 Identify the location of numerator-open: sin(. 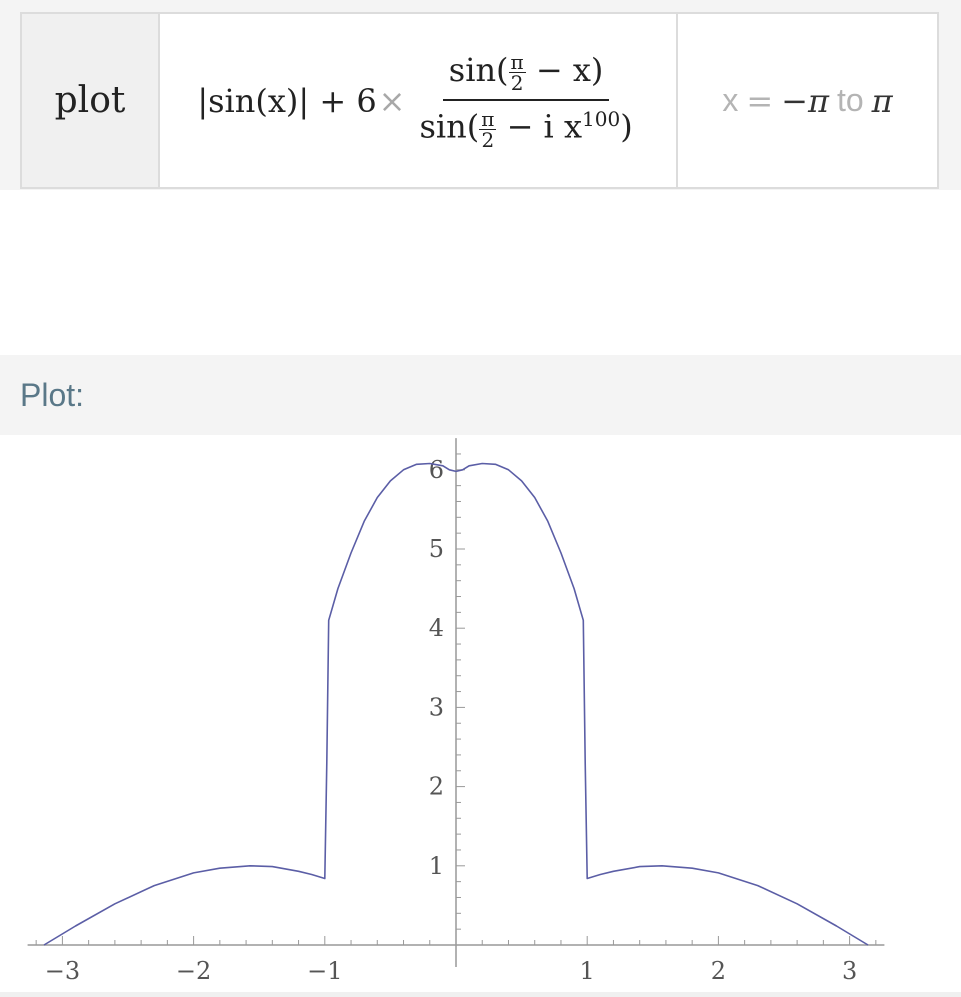
(478, 70).